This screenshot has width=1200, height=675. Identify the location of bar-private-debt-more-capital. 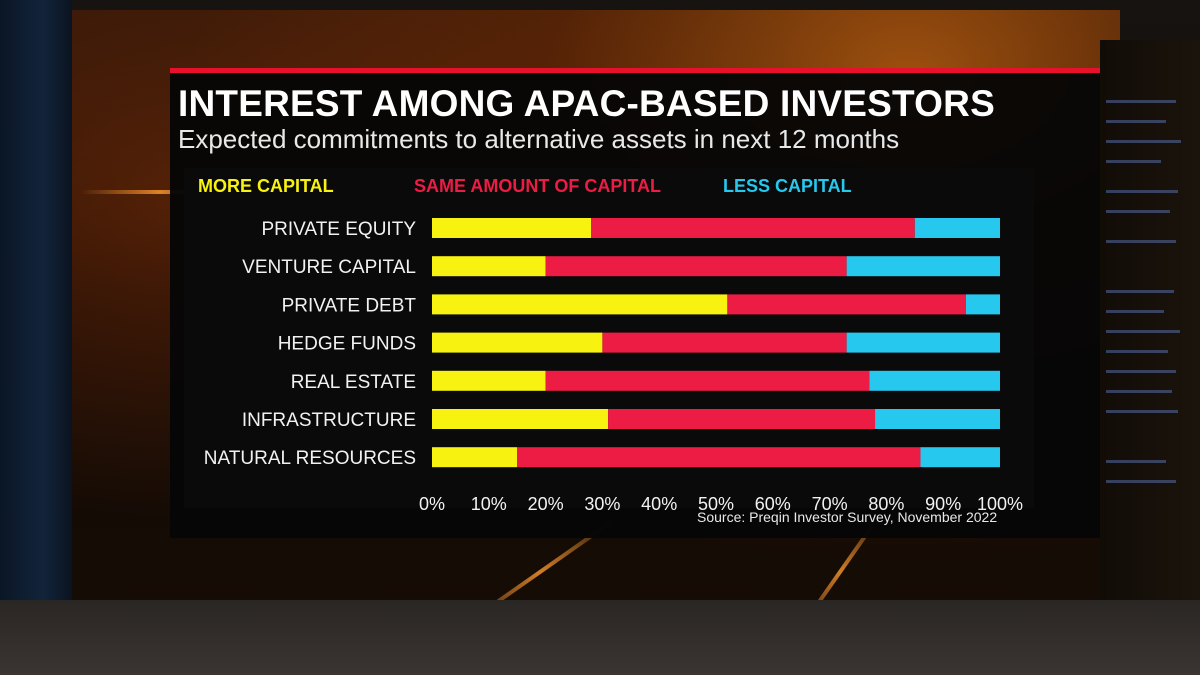
(580, 304).